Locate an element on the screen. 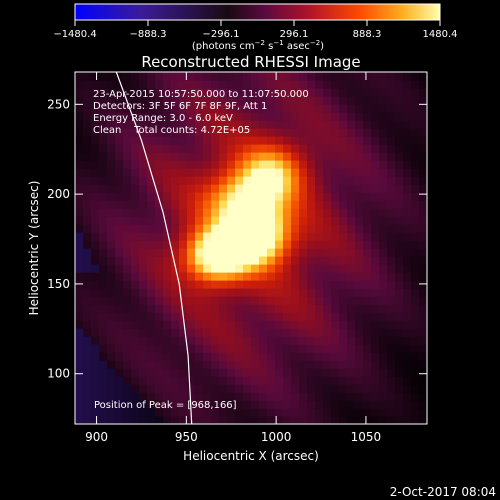 The width and height of the screenshot is (500, 500). info-line-detectors: Detectors: 3F 5F 6F 7F 8F 9F, Att 1 is located at coordinates (180, 106).